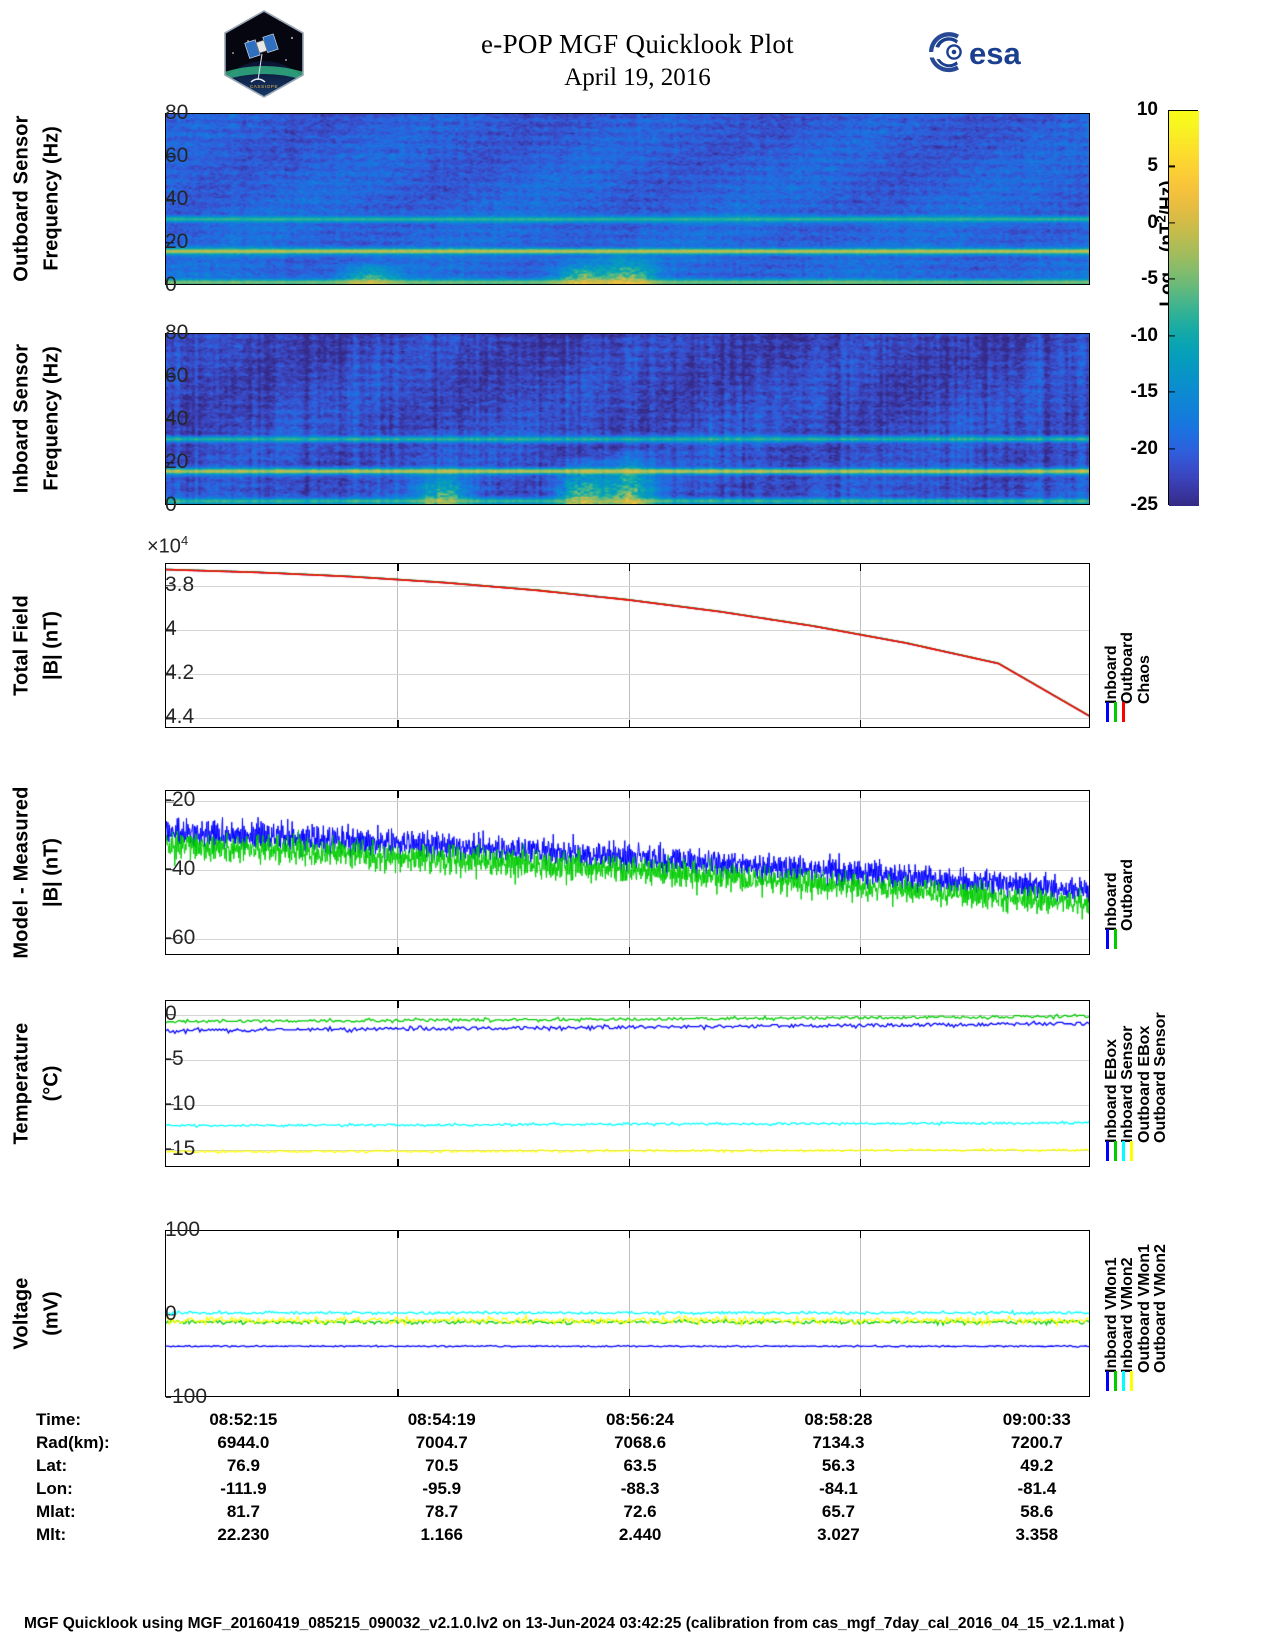 This screenshot has height=1650, width=1275. I want to click on legend-swatches-temperature, so click(1119, 1151).